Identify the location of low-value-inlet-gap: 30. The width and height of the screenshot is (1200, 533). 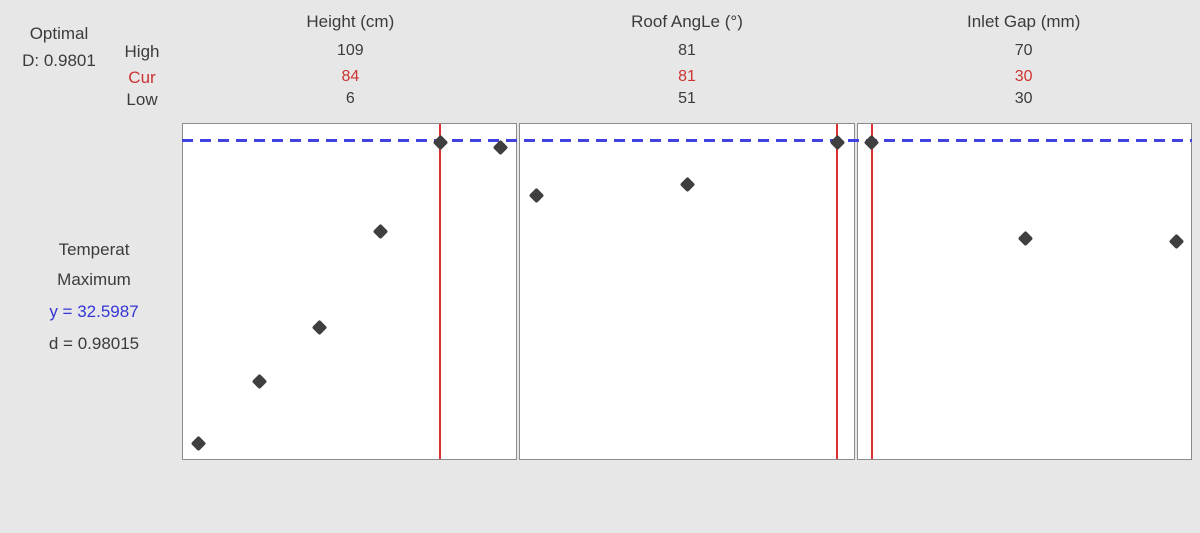
(1023, 98).